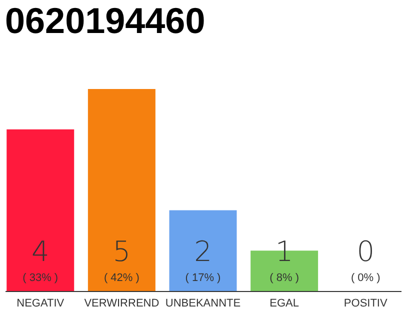  I want to click on annotation: ( 8% ), so click(284, 278).